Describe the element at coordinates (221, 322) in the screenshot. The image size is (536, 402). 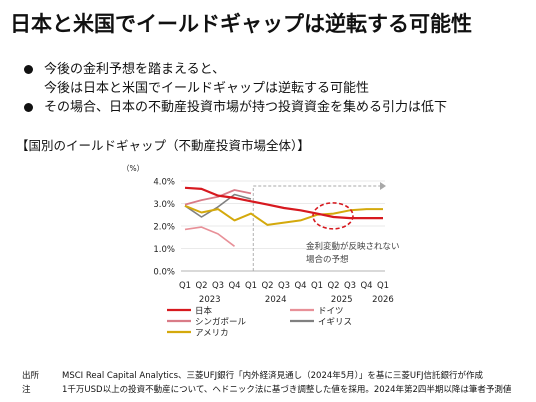
I see `legend-label: シンガポール` at that location.